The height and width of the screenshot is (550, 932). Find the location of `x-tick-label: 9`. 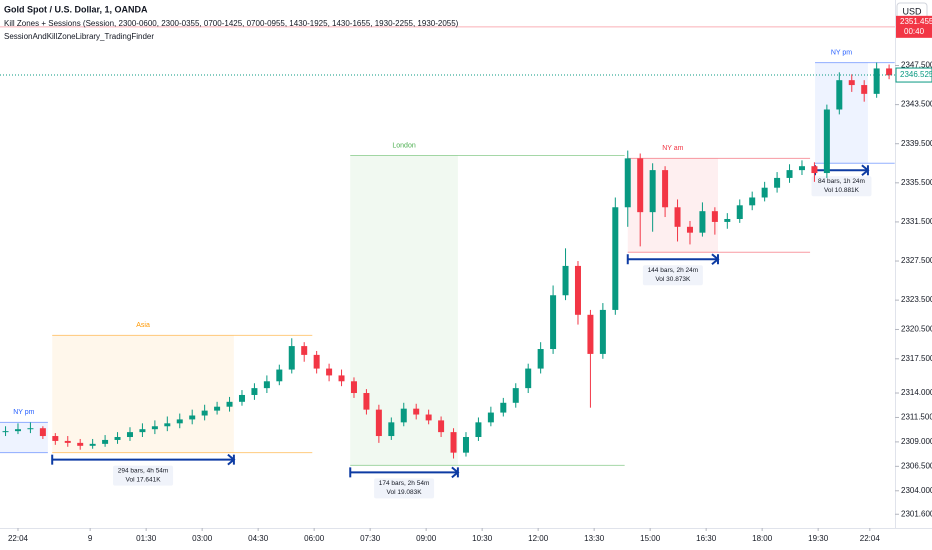

x-tick-label: 9 is located at coordinates (90, 538).